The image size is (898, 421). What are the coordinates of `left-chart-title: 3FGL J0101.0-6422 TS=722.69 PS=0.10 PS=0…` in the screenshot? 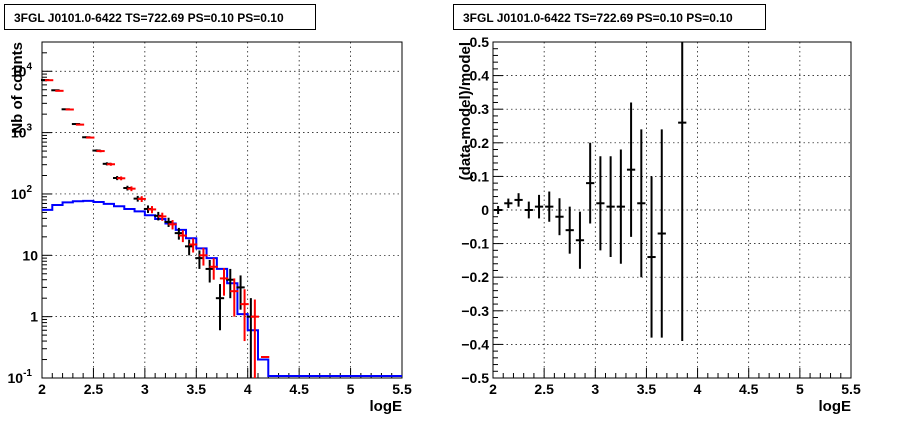 It's located at (160, 17).